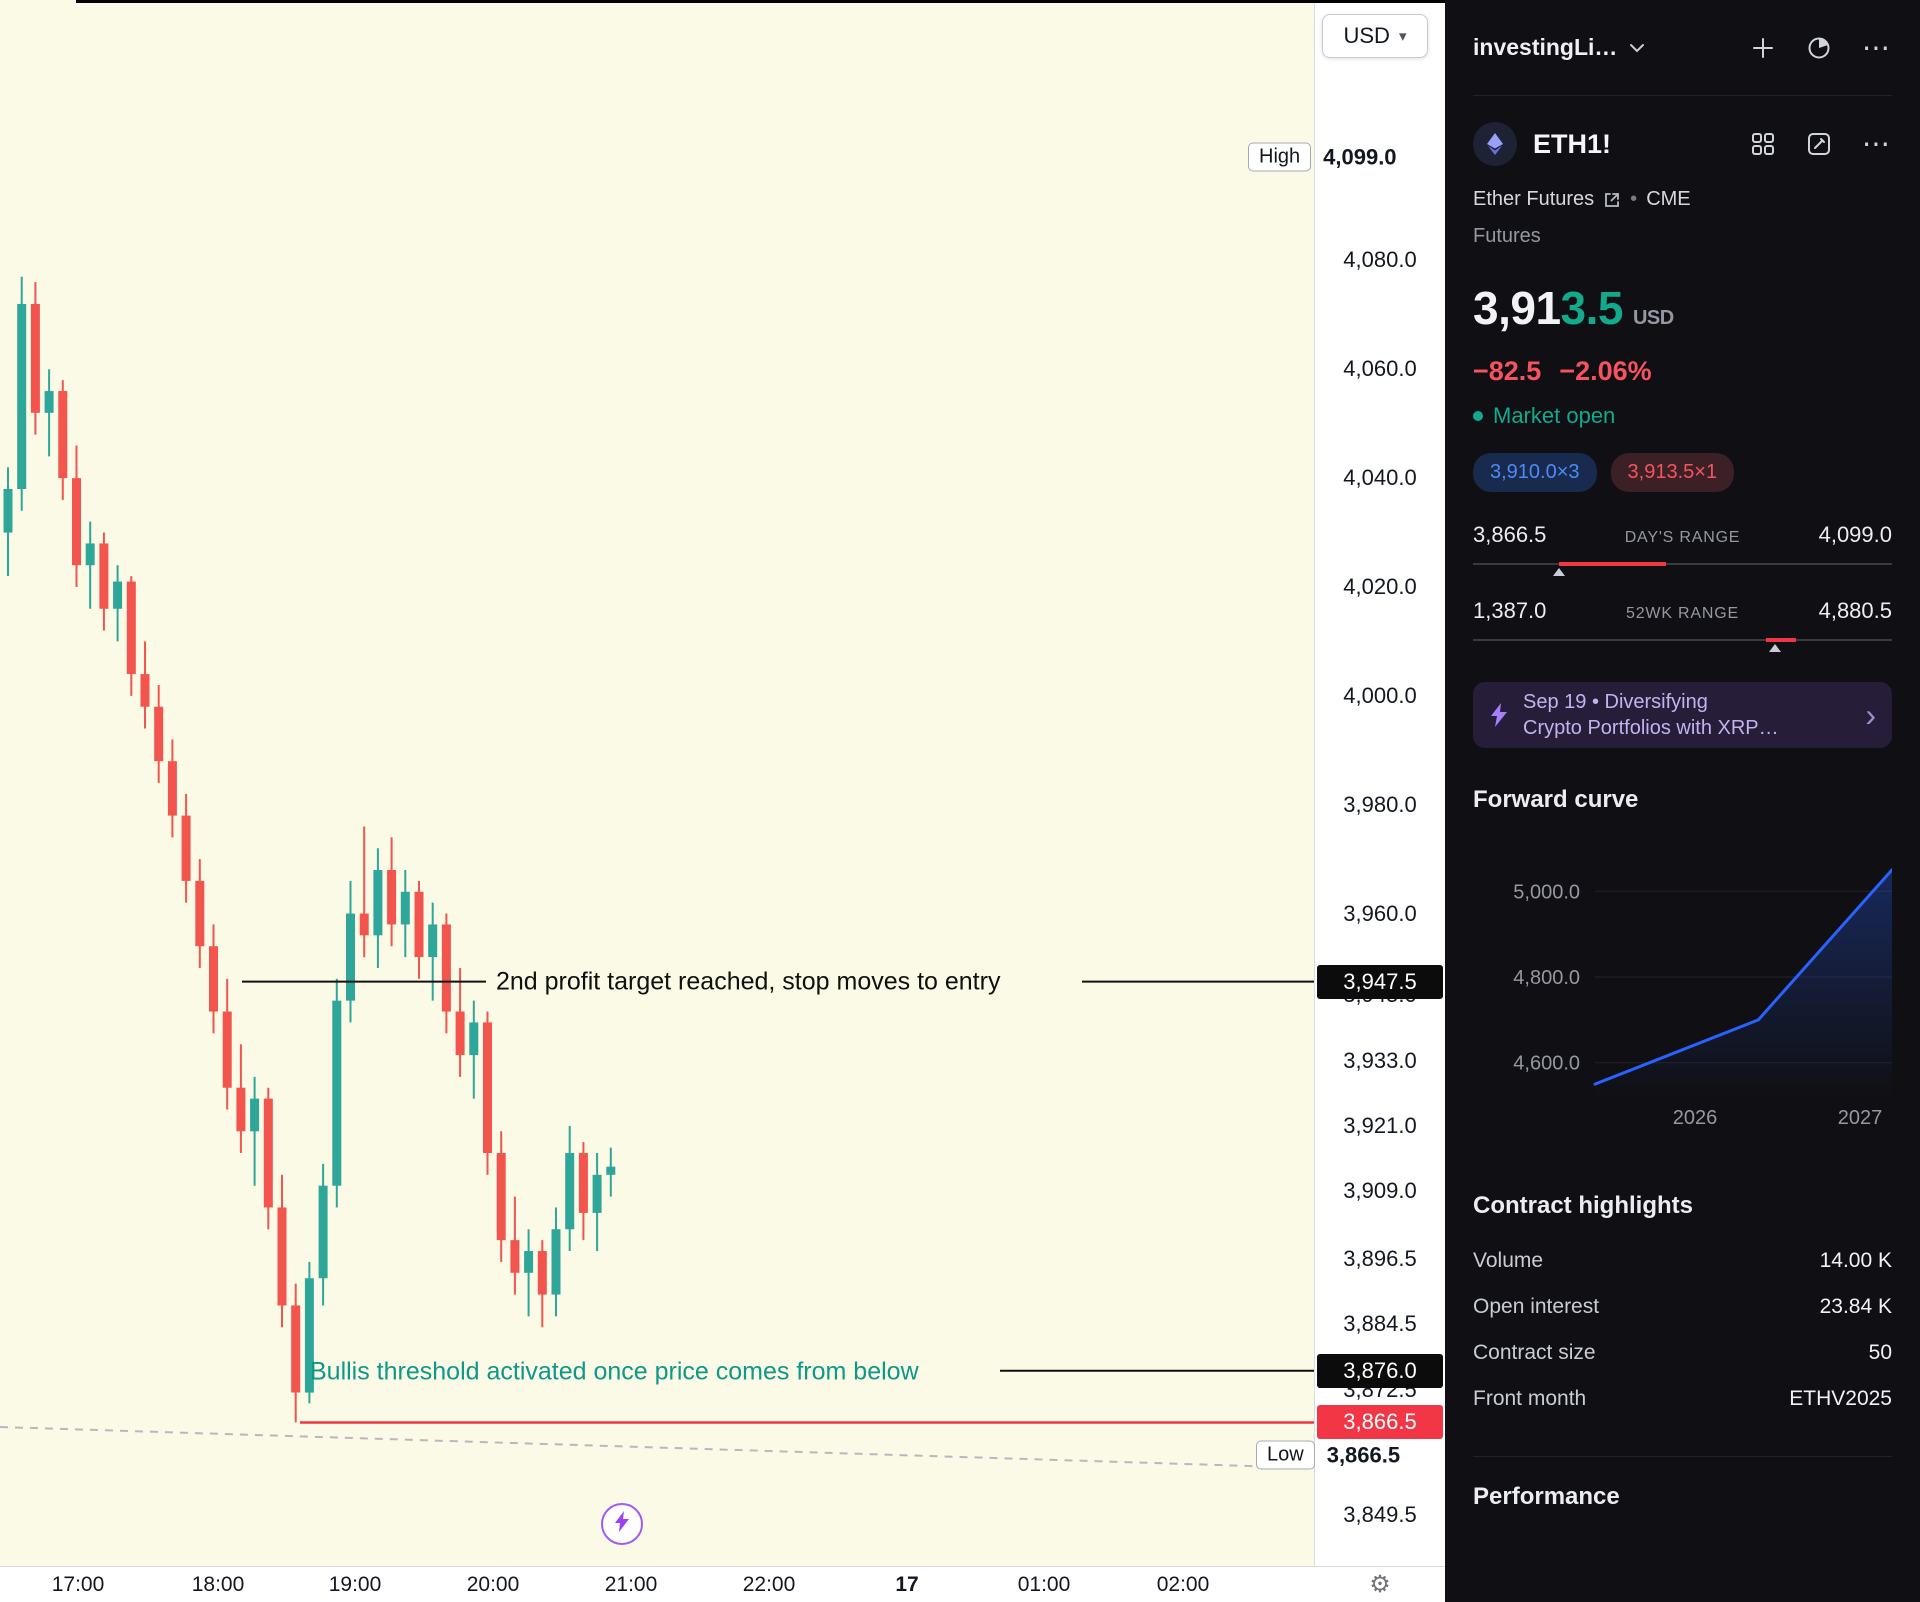 The width and height of the screenshot is (1920, 1602). What do you see at coordinates (1380, 981) in the screenshot?
I see `profit-target-price-tag: 3,947.5` at bounding box center [1380, 981].